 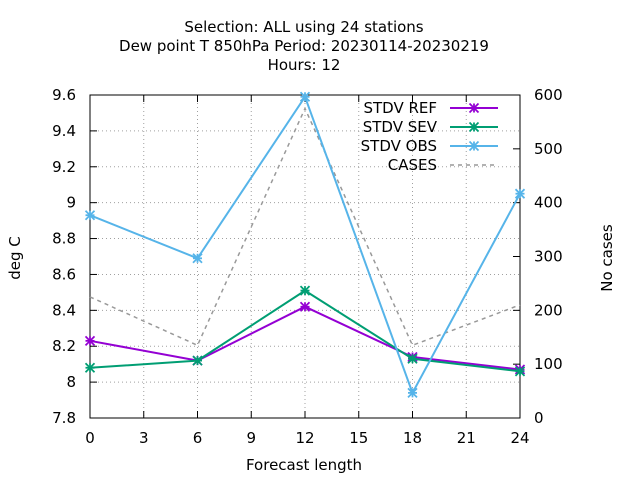 I want to click on y-axis-label: deg C, so click(x=15, y=258).